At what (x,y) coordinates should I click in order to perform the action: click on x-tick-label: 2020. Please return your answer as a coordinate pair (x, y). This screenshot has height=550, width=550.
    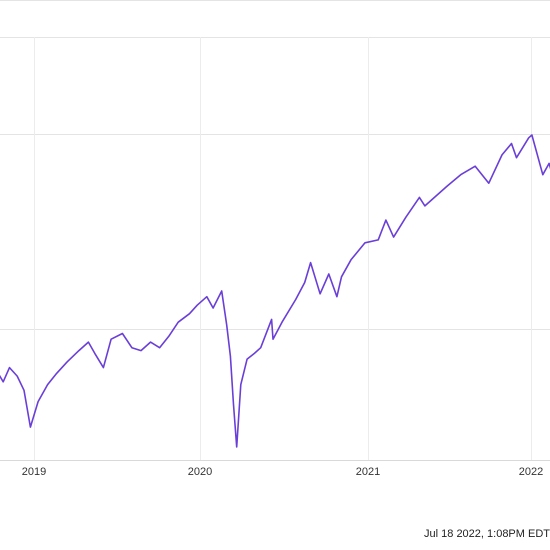
    Looking at the image, I should click on (200, 472).